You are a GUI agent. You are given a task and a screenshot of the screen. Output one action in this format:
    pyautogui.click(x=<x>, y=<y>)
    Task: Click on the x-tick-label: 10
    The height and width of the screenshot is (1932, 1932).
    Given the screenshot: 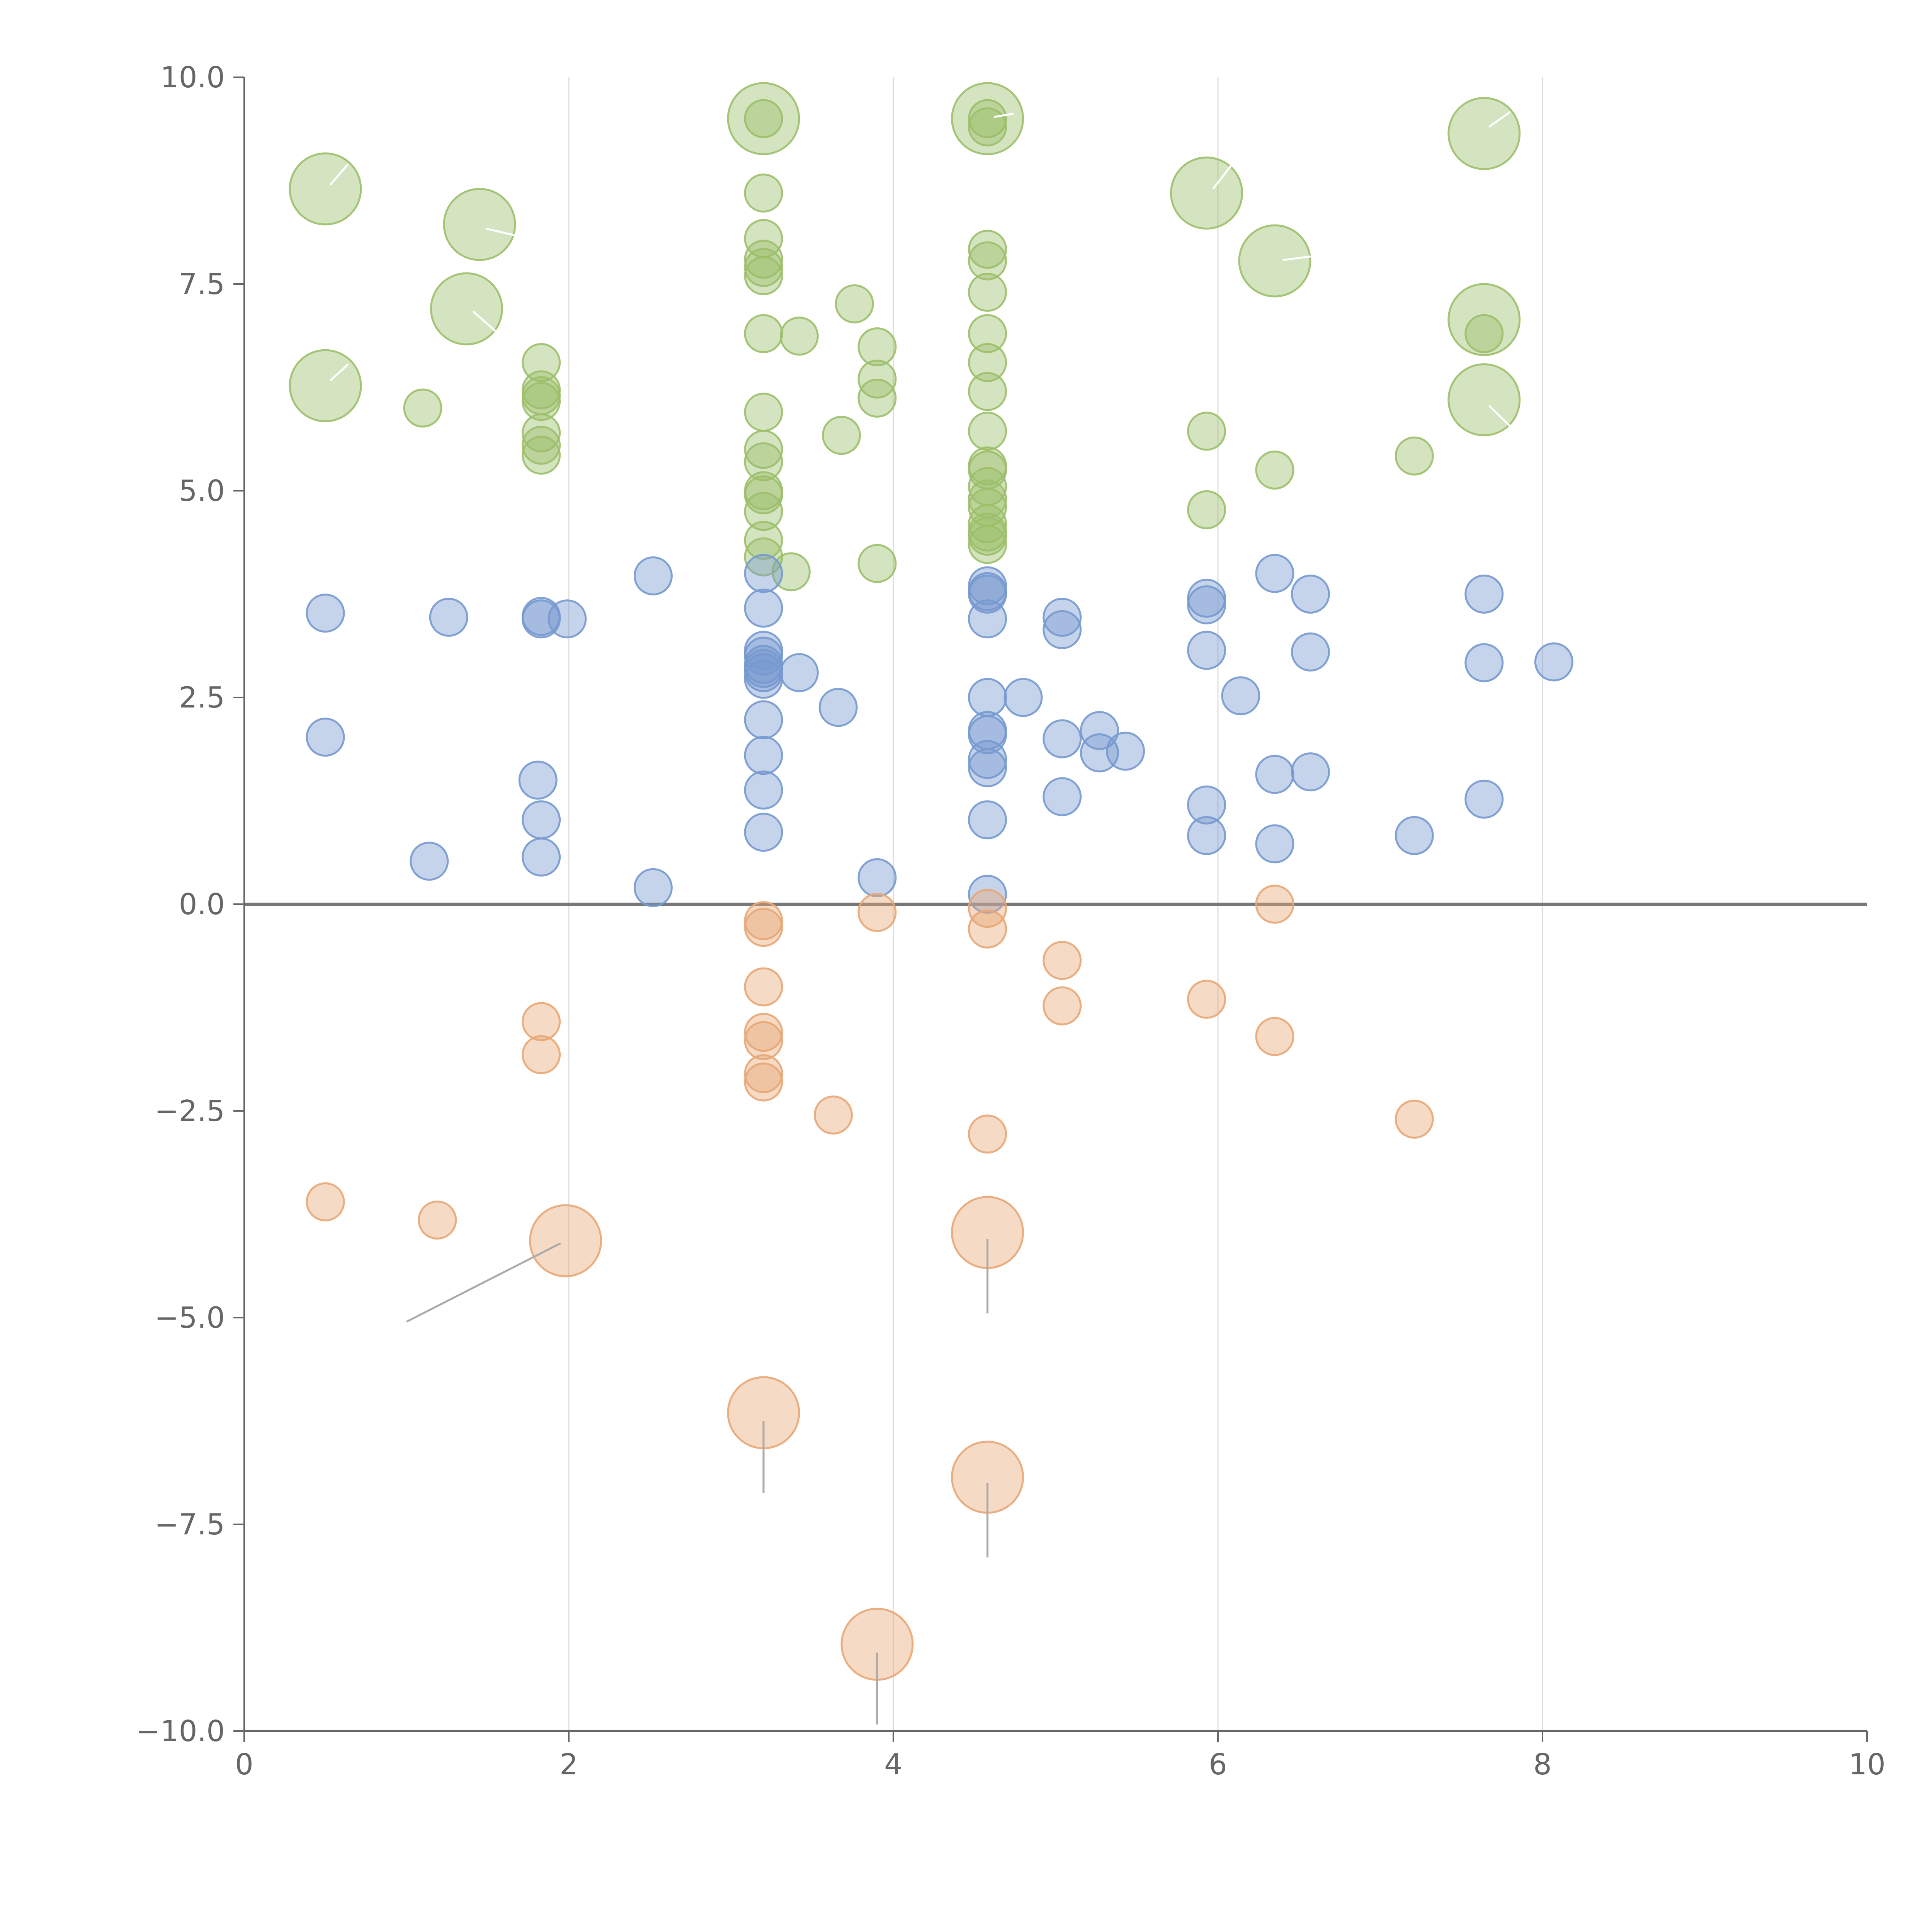 What is the action you would take?
    pyautogui.click(x=1867, y=1764)
    